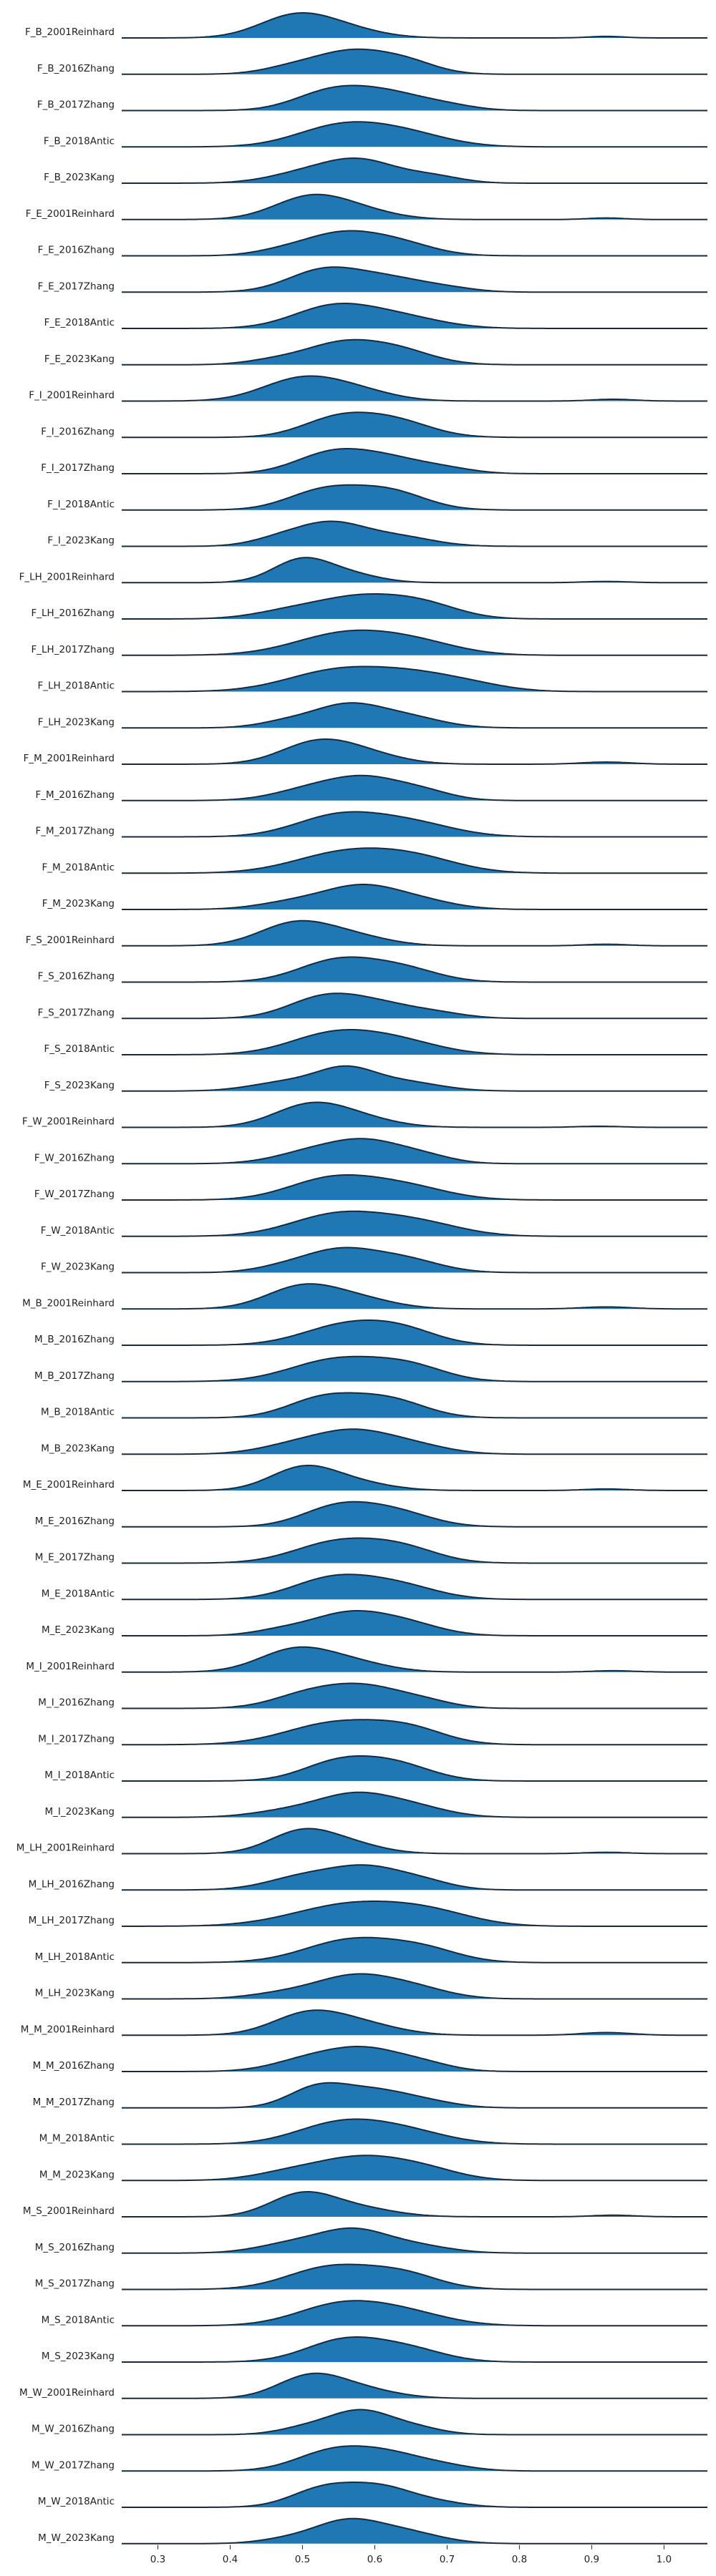 This screenshot has width=716, height=2576. I want to click on ridge-M_I_2017Zhang: M_I_2017Zhang, so click(372, 1732).